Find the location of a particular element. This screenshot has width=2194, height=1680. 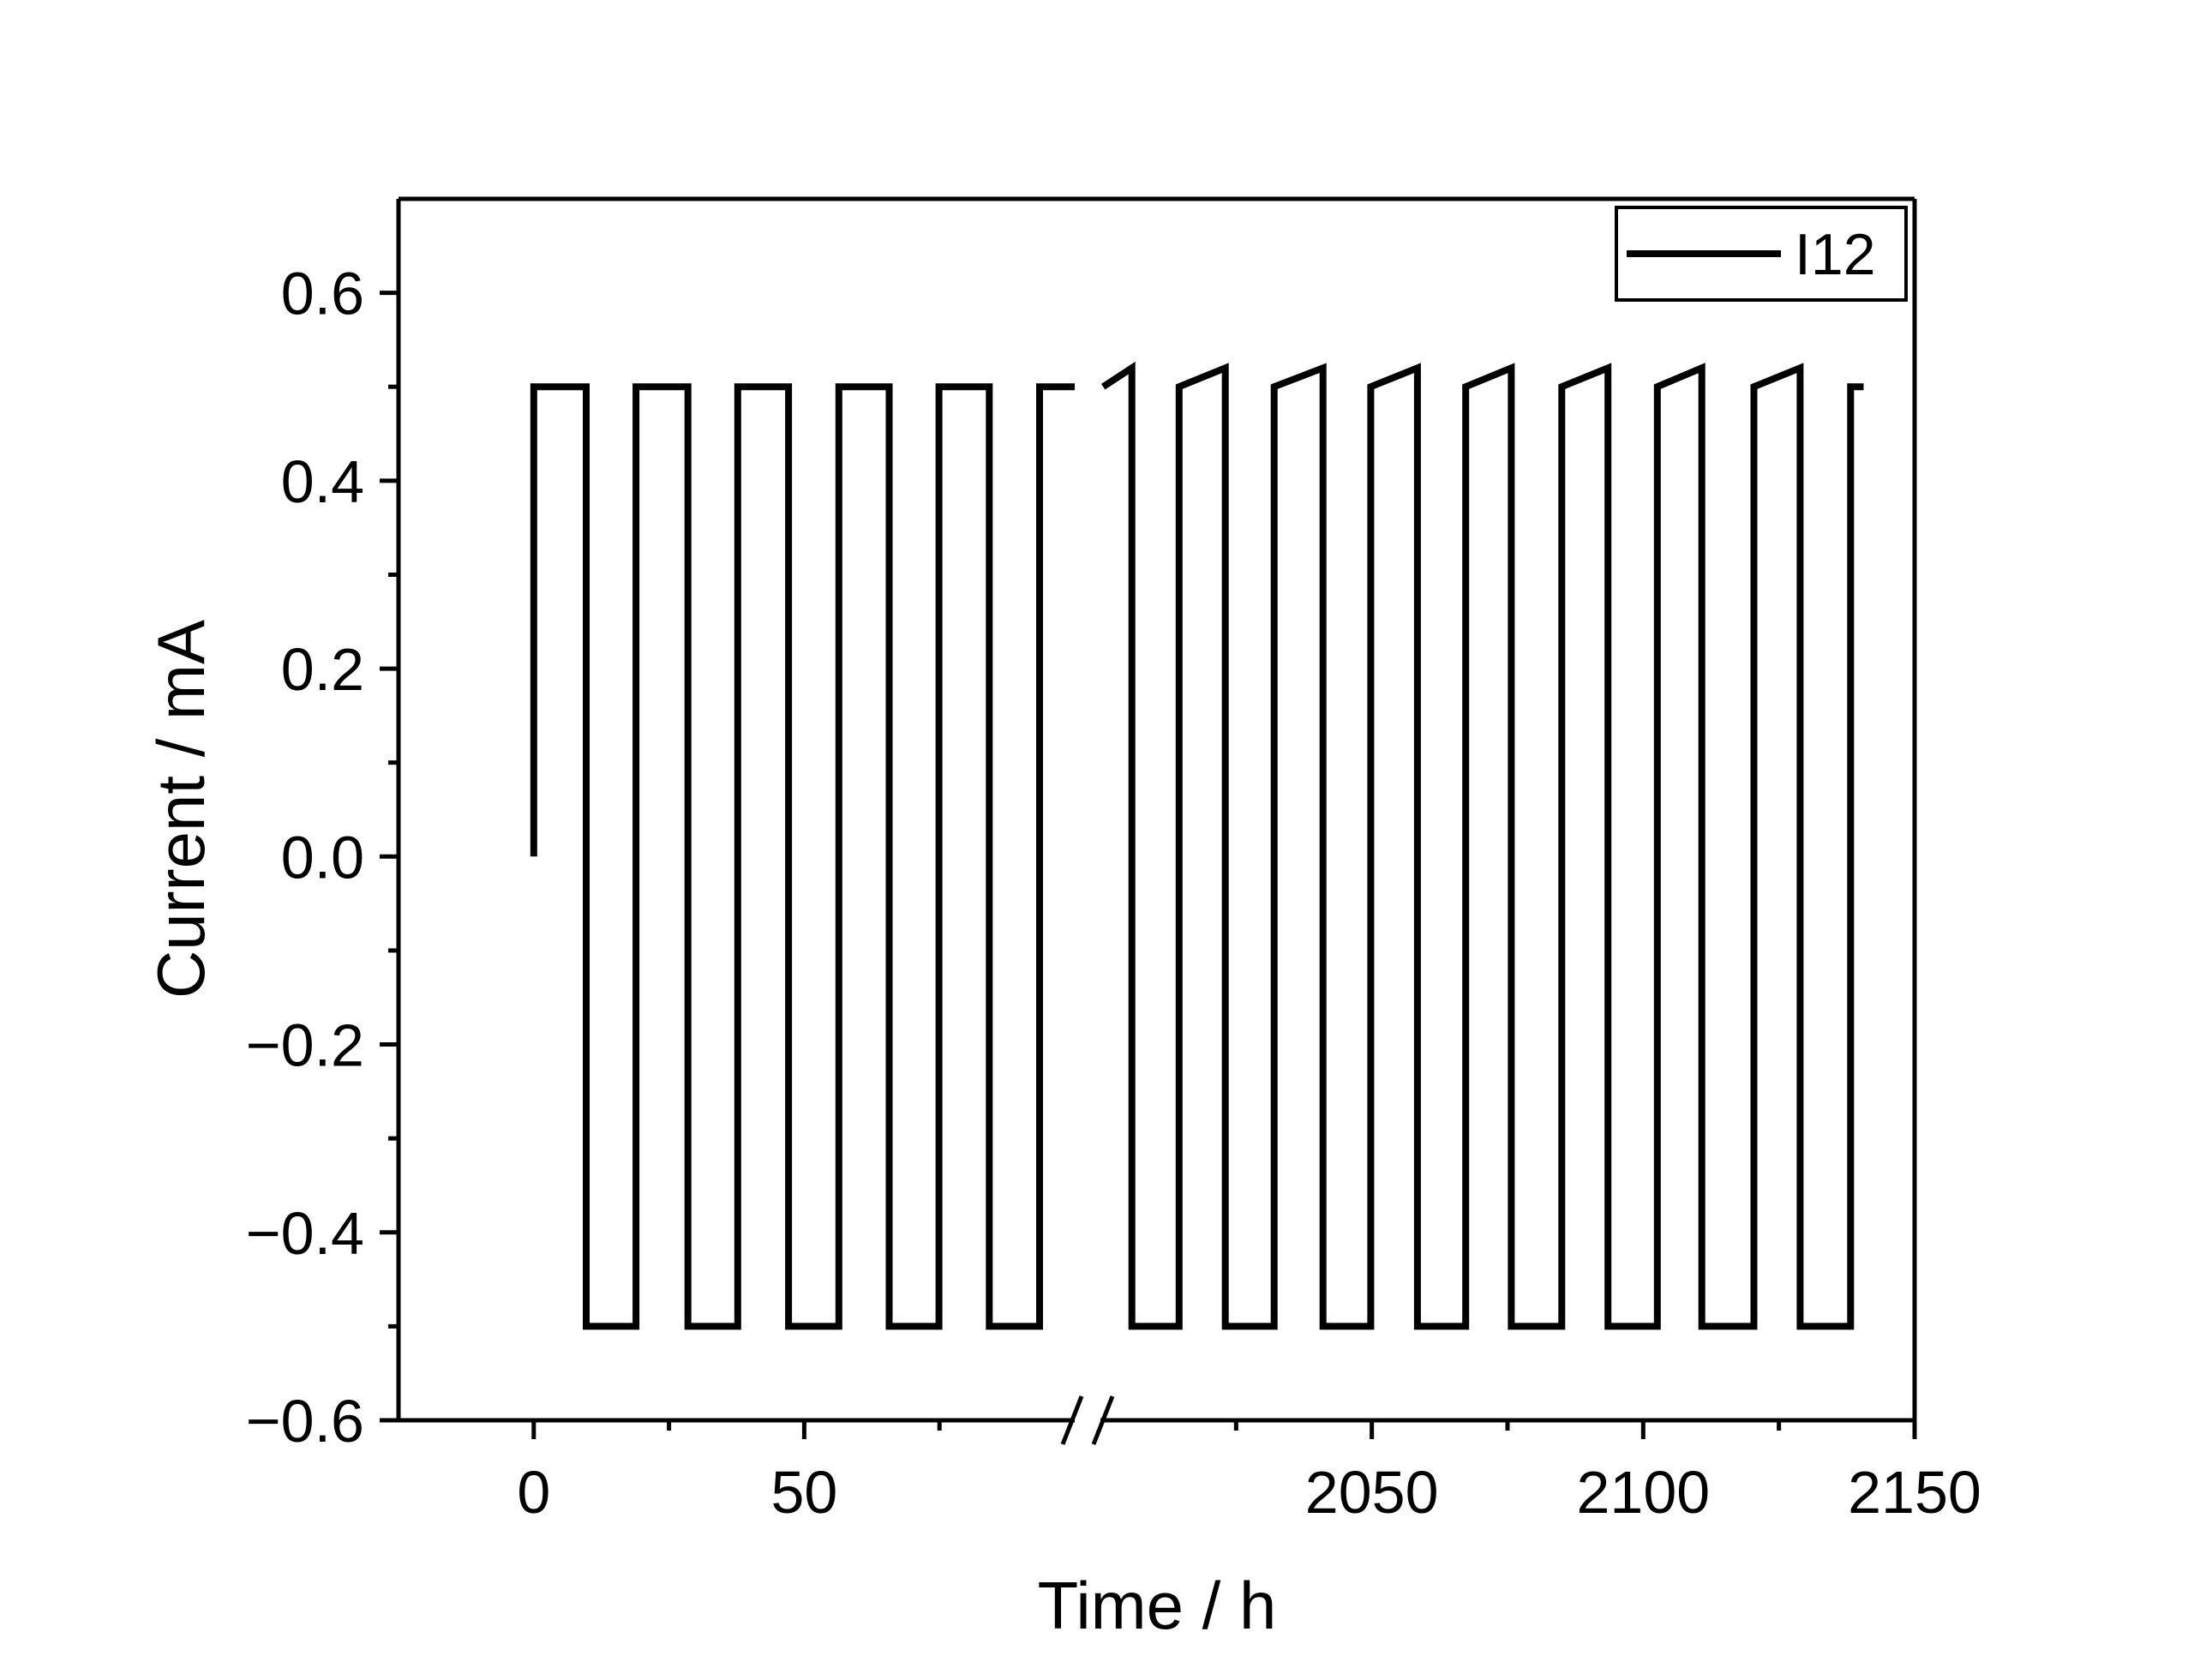

legend-label: I12 is located at coordinates (1835, 254).